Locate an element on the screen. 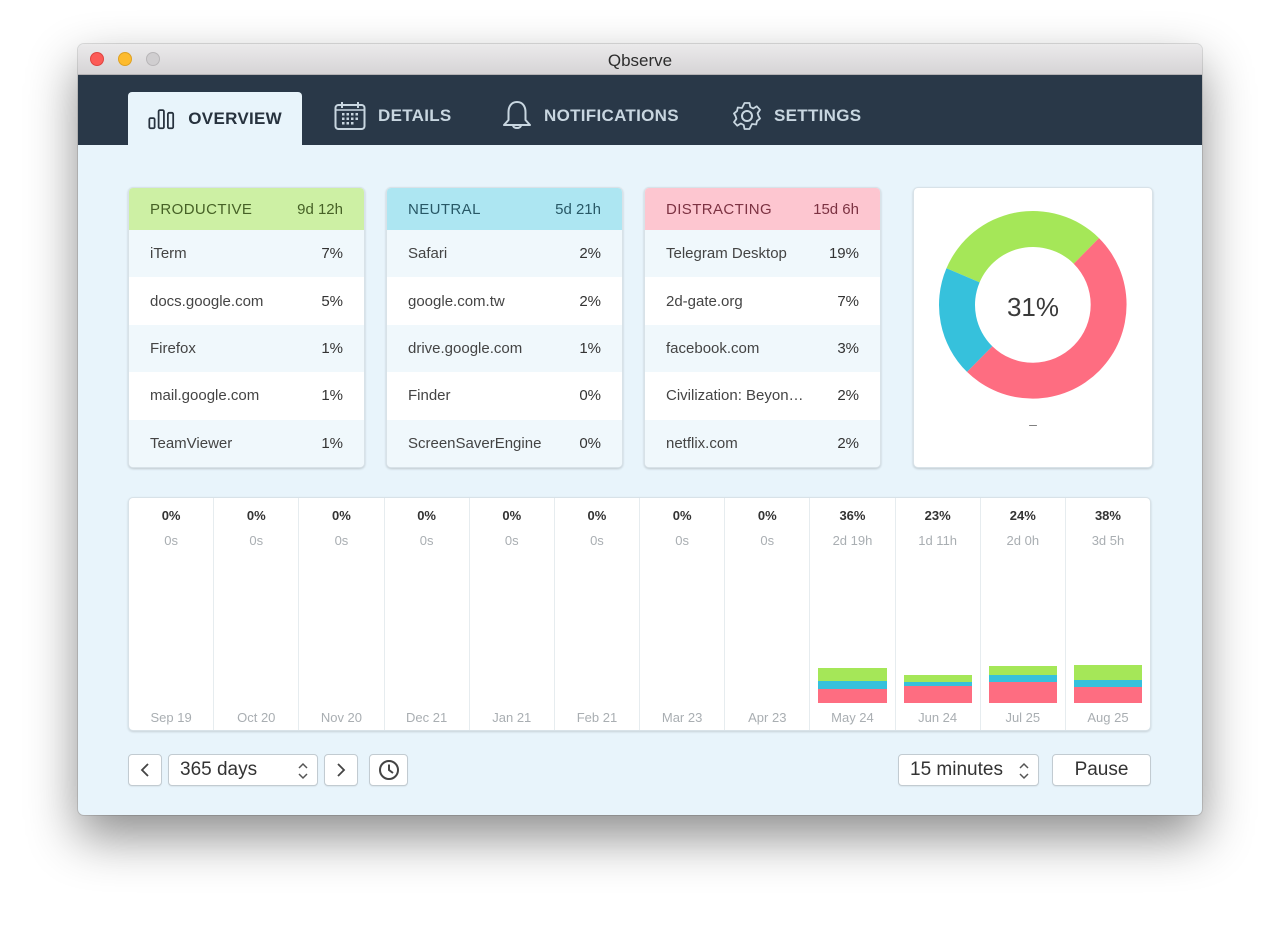  column-duration: 2d 0h is located at coordinates (1023, 540).